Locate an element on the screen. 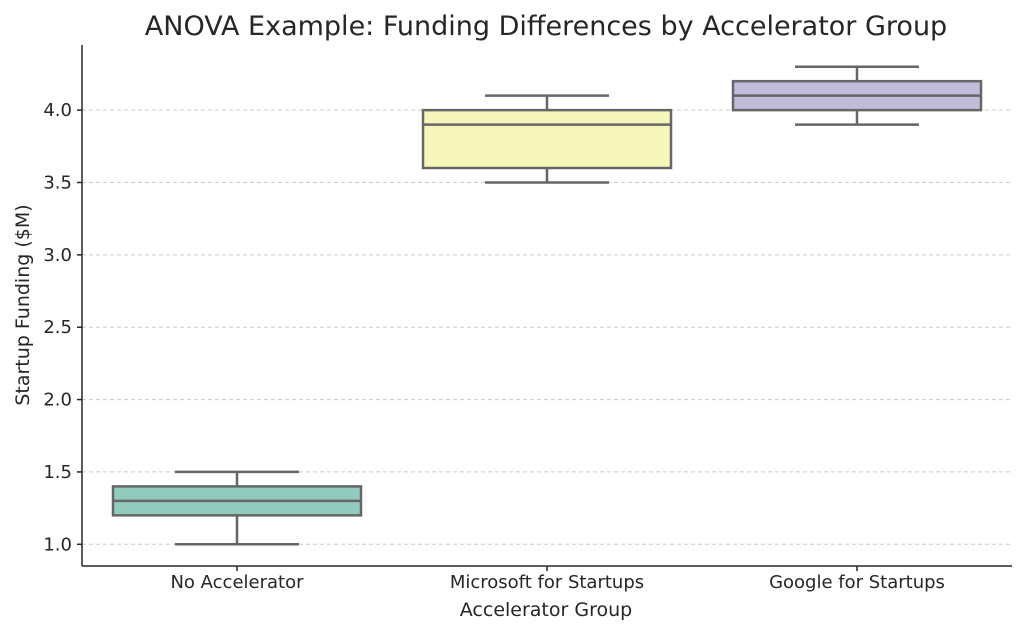  y-tick-label: 1.0 is located at coordinates (57, 544).